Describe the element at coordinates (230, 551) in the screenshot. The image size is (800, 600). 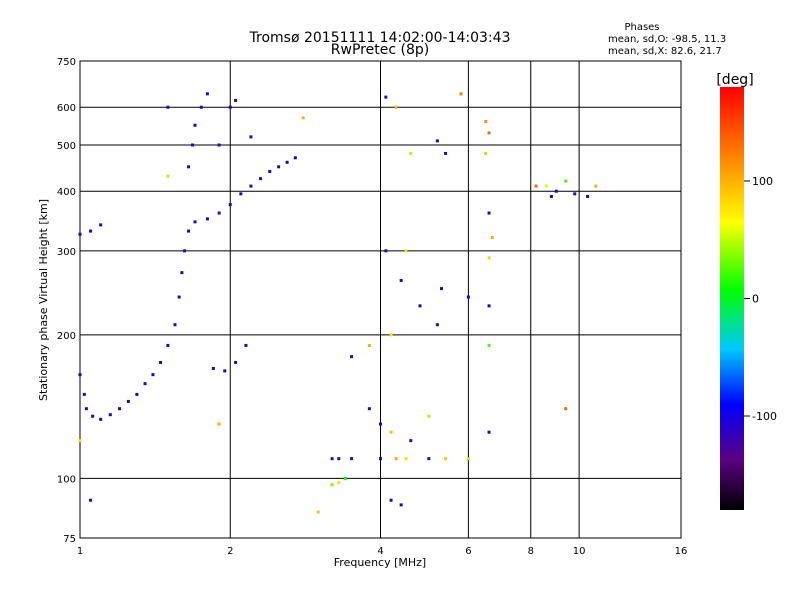
I see `x-tick-label: 2` at that location.